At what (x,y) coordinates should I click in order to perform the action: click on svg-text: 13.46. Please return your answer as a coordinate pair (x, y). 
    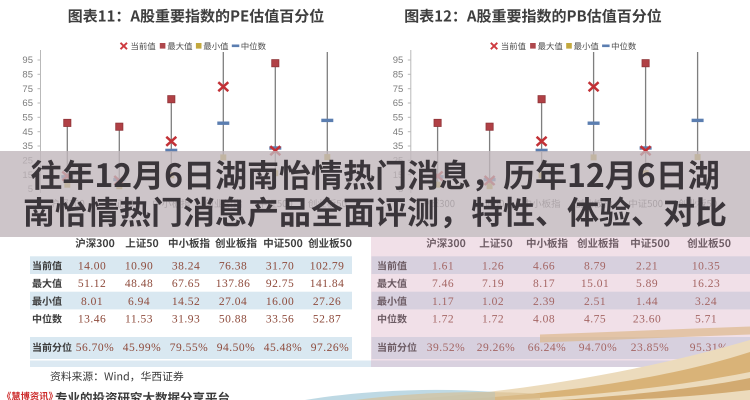
    Looking at the image, I should click on (92, 320).